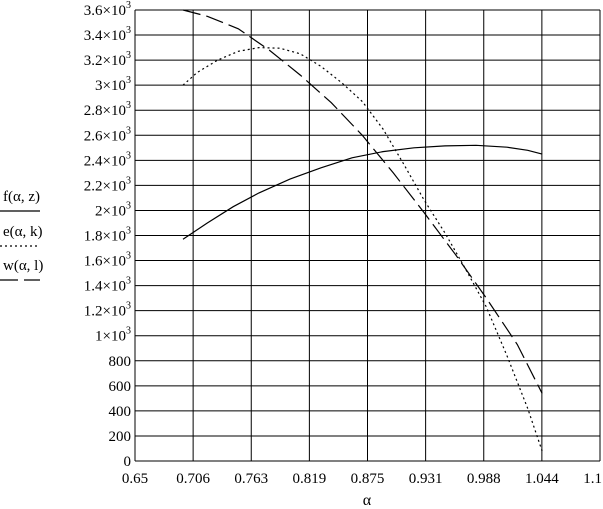  I want to click on x-tick-label: 0.65, so click(135, 479).